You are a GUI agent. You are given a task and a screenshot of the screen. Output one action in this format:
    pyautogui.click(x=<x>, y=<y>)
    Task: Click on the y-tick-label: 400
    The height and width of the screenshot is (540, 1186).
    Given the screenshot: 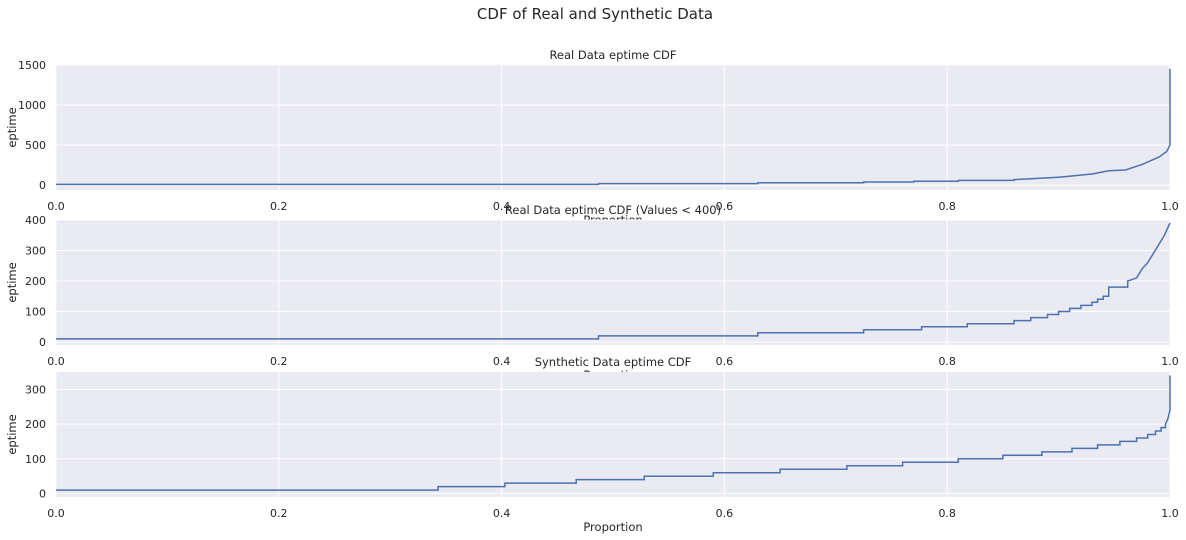 What is the action you would take?
    pyautogui.click(x=35, y=220)
    